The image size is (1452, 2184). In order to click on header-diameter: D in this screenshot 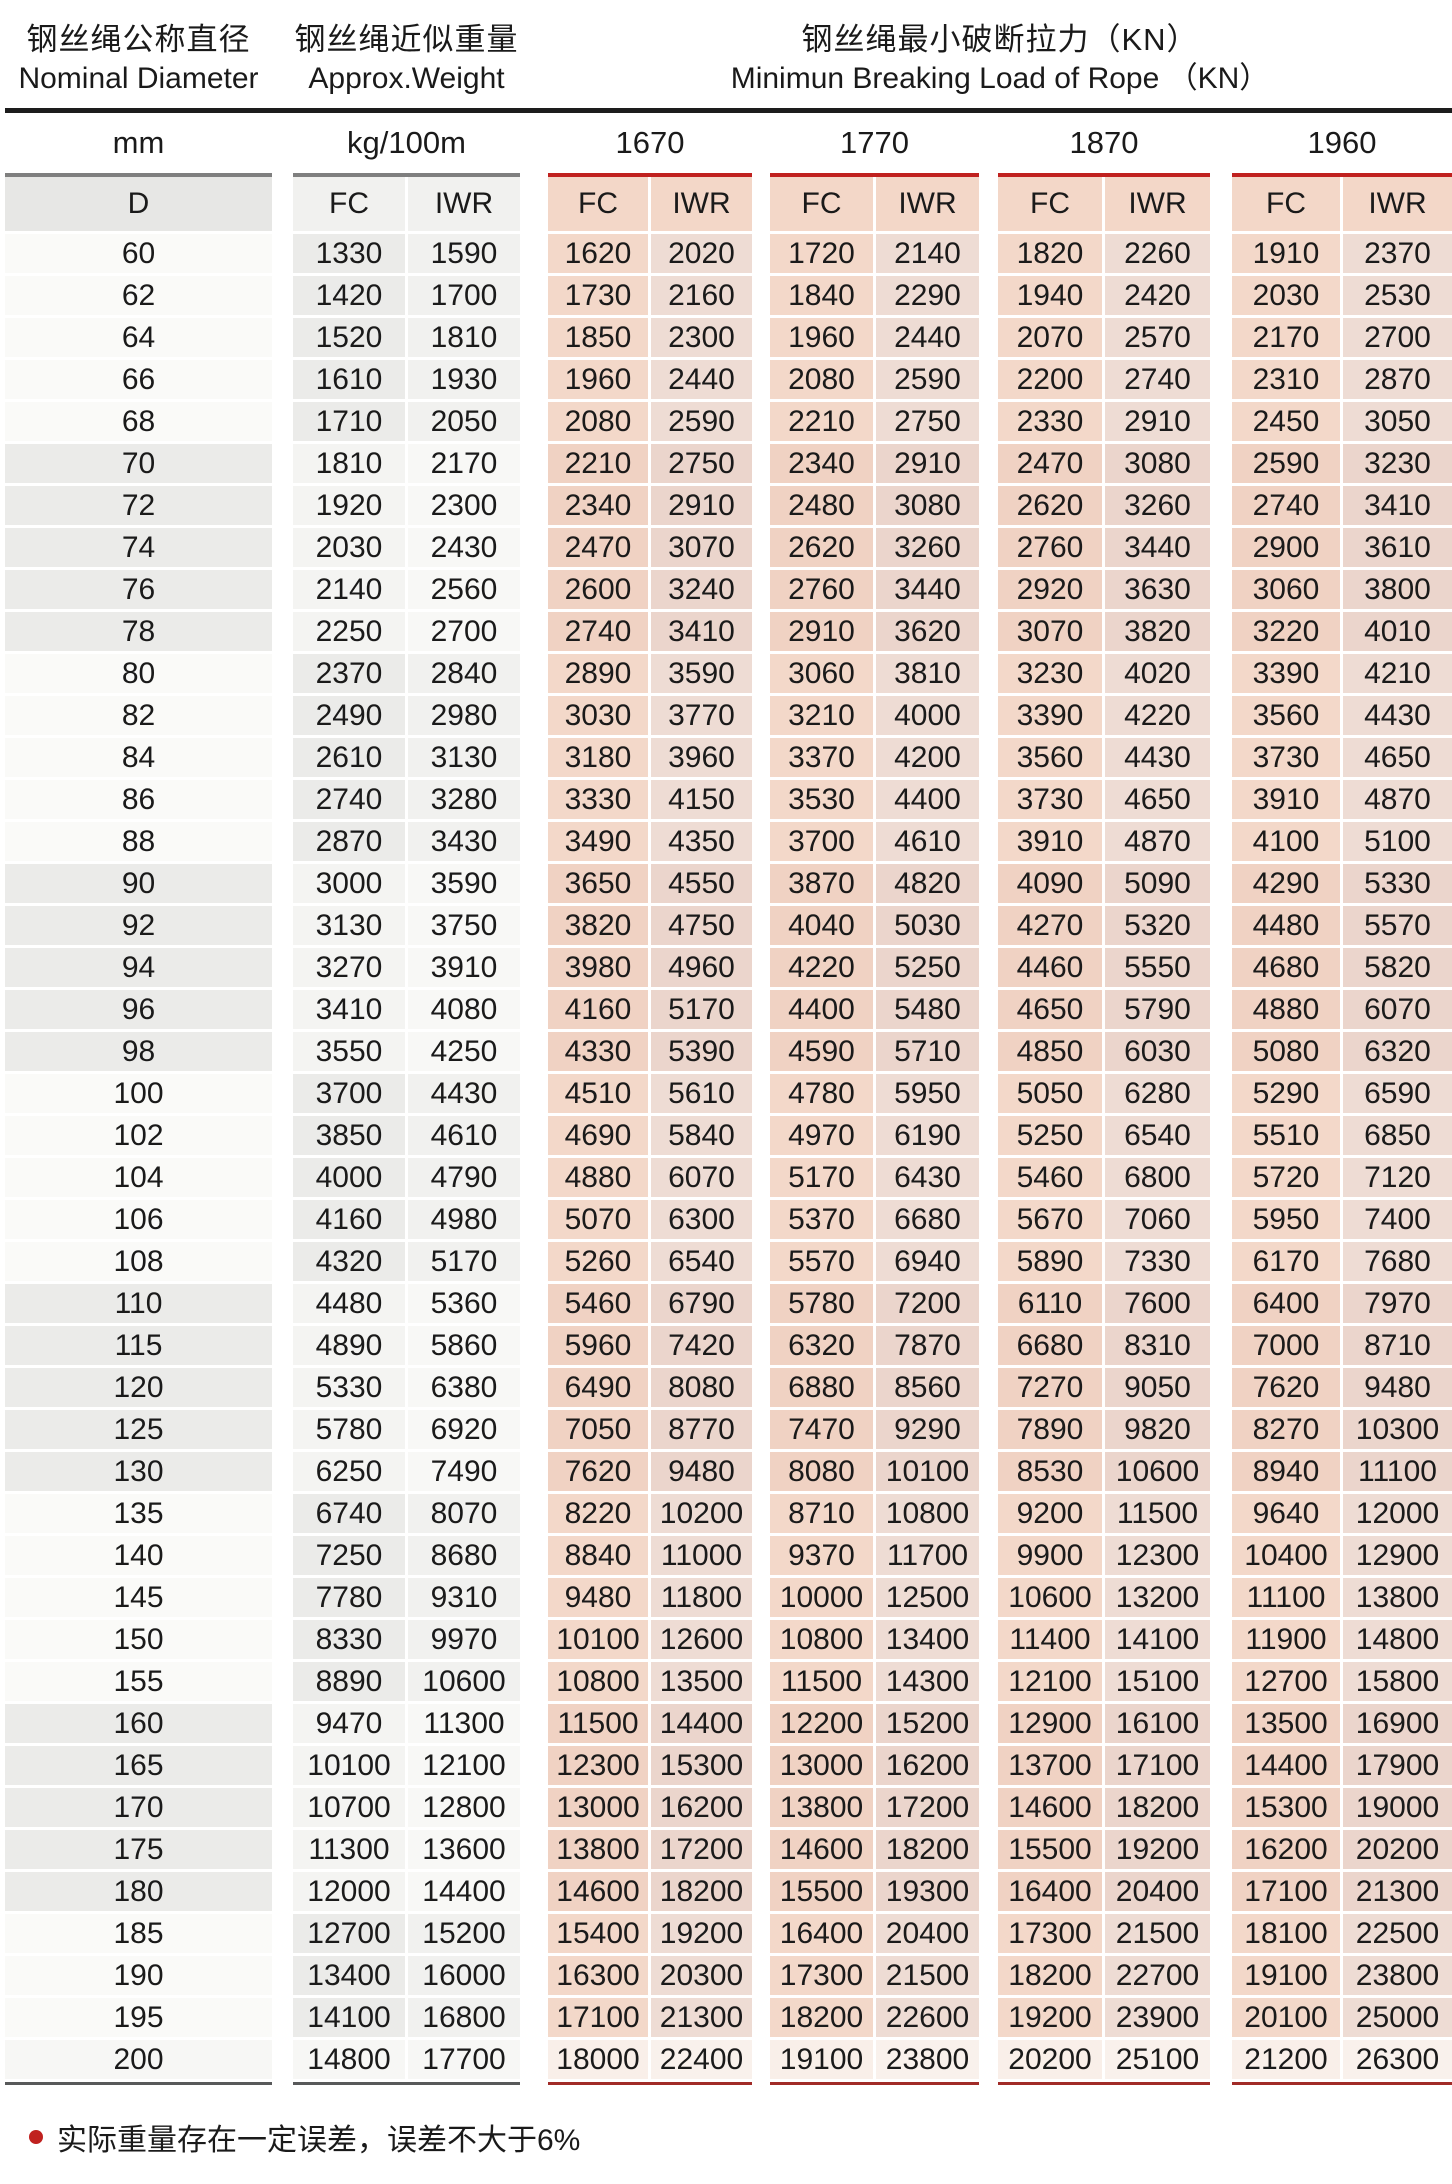, I will do `click(138, 204)`.